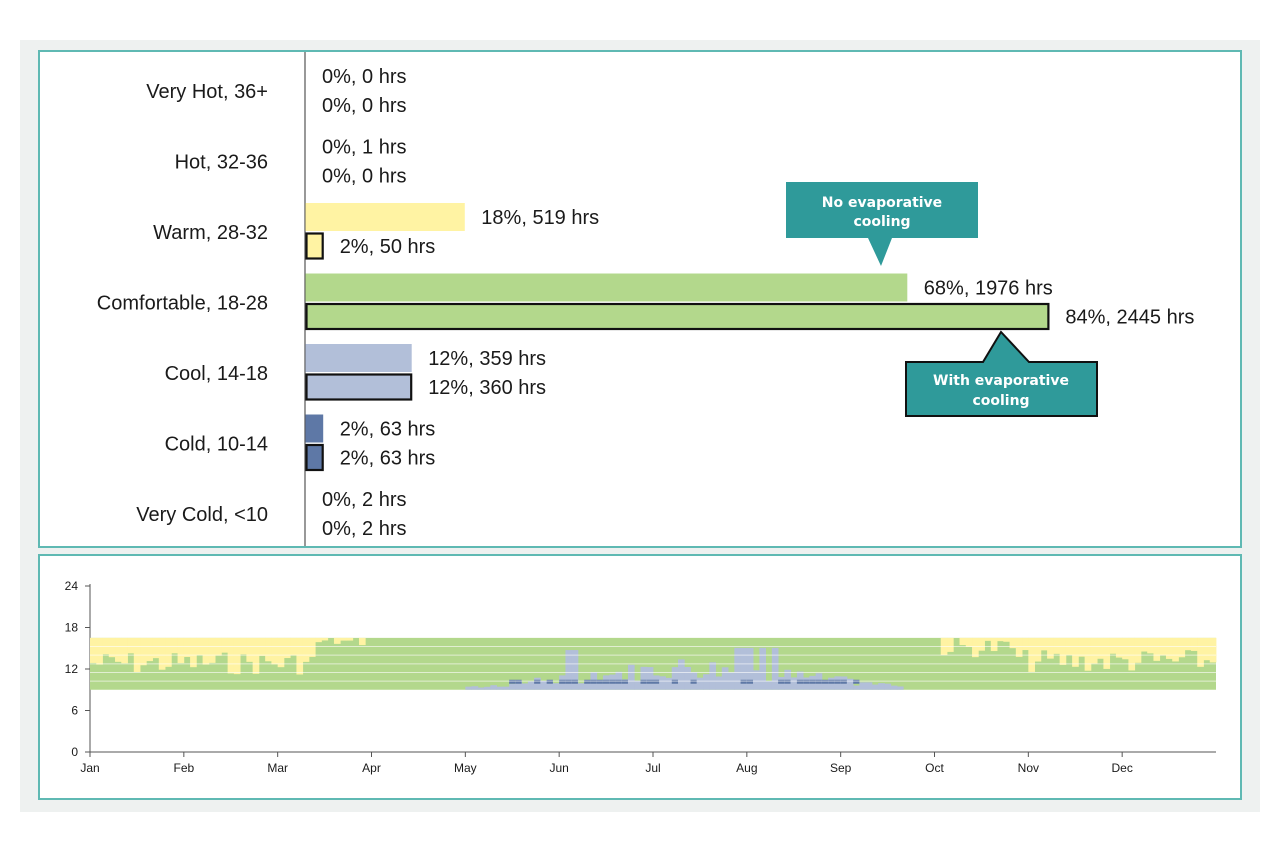 This screenshot has height=850, width=1280. What do you see at coordinates (182, 304) in the screenshot?
I see `category-label-comfortable-18-28: Comfortable, 18-28` at bounding box center [182, 304].